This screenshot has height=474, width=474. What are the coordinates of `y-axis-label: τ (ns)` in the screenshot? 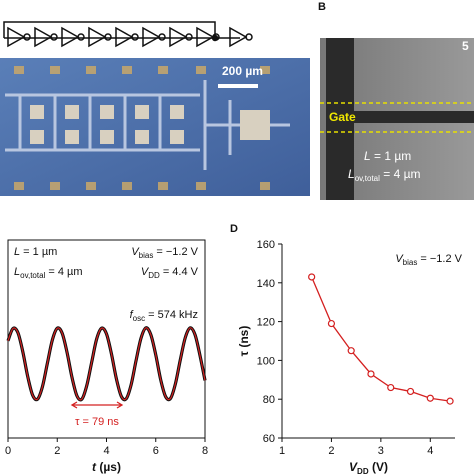 It's located at (244, 341).